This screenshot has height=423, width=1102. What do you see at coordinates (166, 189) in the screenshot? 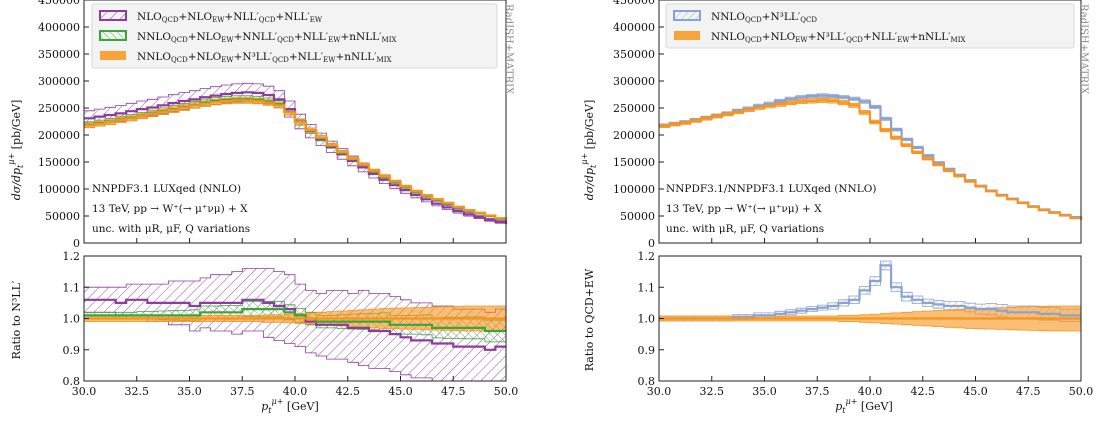
I see `left-info-line-1: NNPDF3.1 LUXqed (NNLO)` at bounding box center [166, 189].